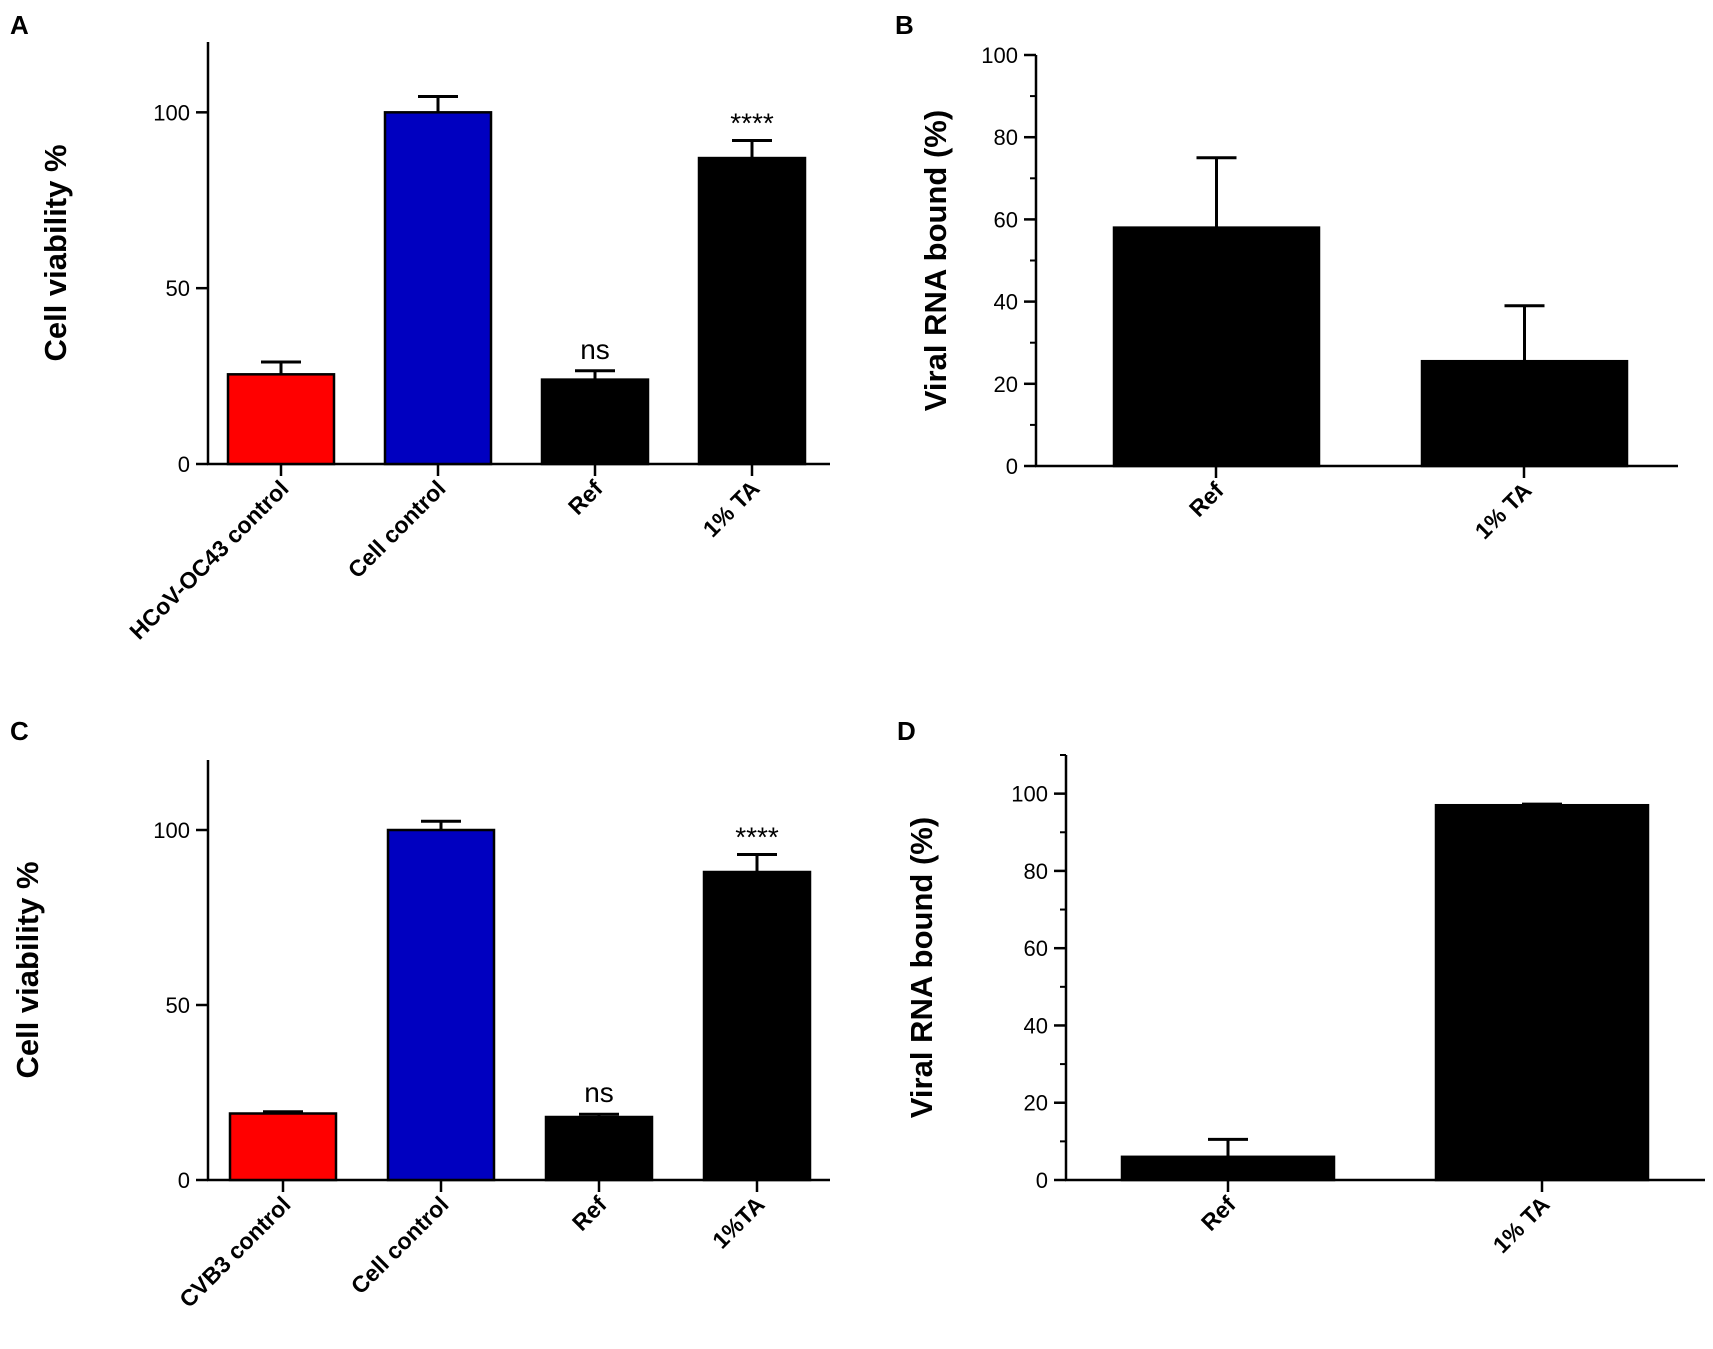  I want to click on panel-label: C, so click(19, 731).